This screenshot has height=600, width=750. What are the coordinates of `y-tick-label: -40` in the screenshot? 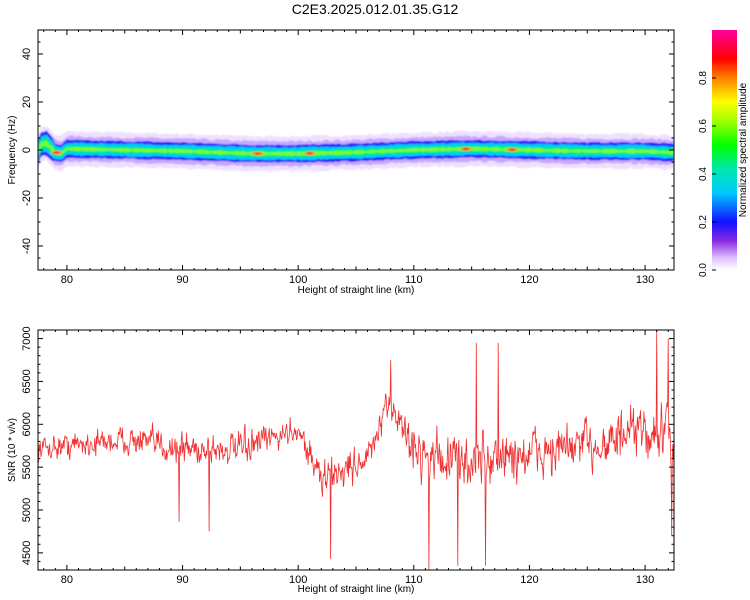 It's located at (27, 246).